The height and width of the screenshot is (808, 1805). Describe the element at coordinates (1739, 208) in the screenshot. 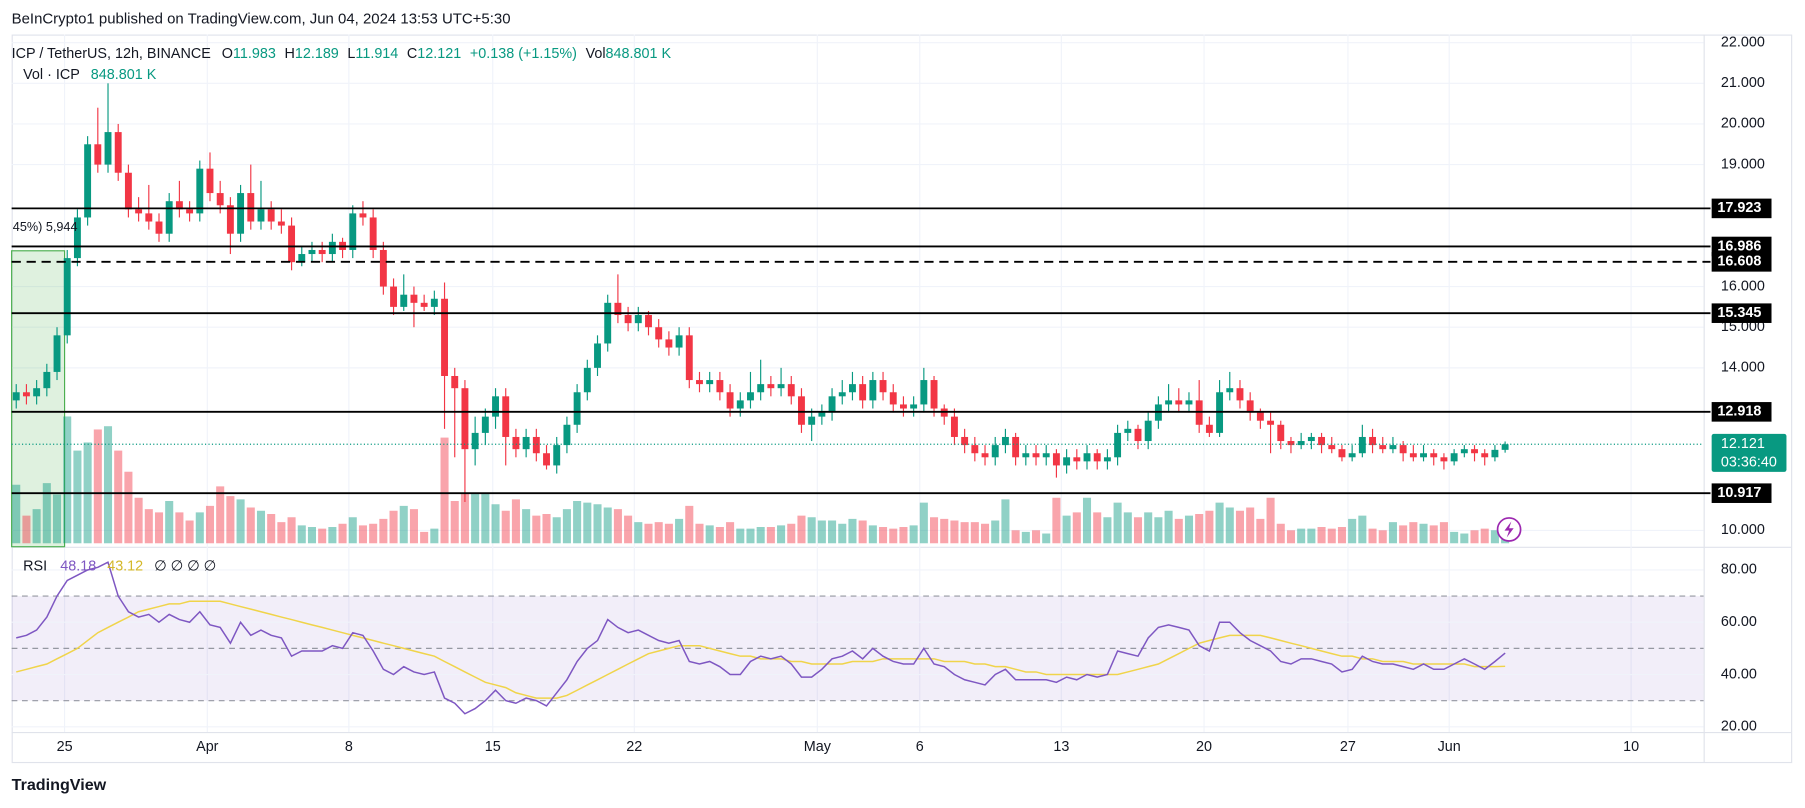

I see `level-label: 17.923` at that location.